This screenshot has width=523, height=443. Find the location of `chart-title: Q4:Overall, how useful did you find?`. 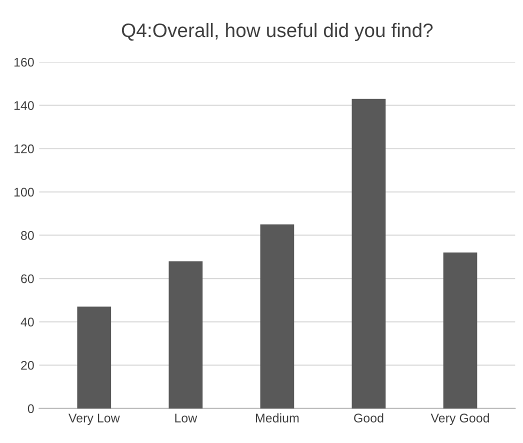

chart-title: Q4:Overall, how useful did you find? is located at coordinates (277, 32).